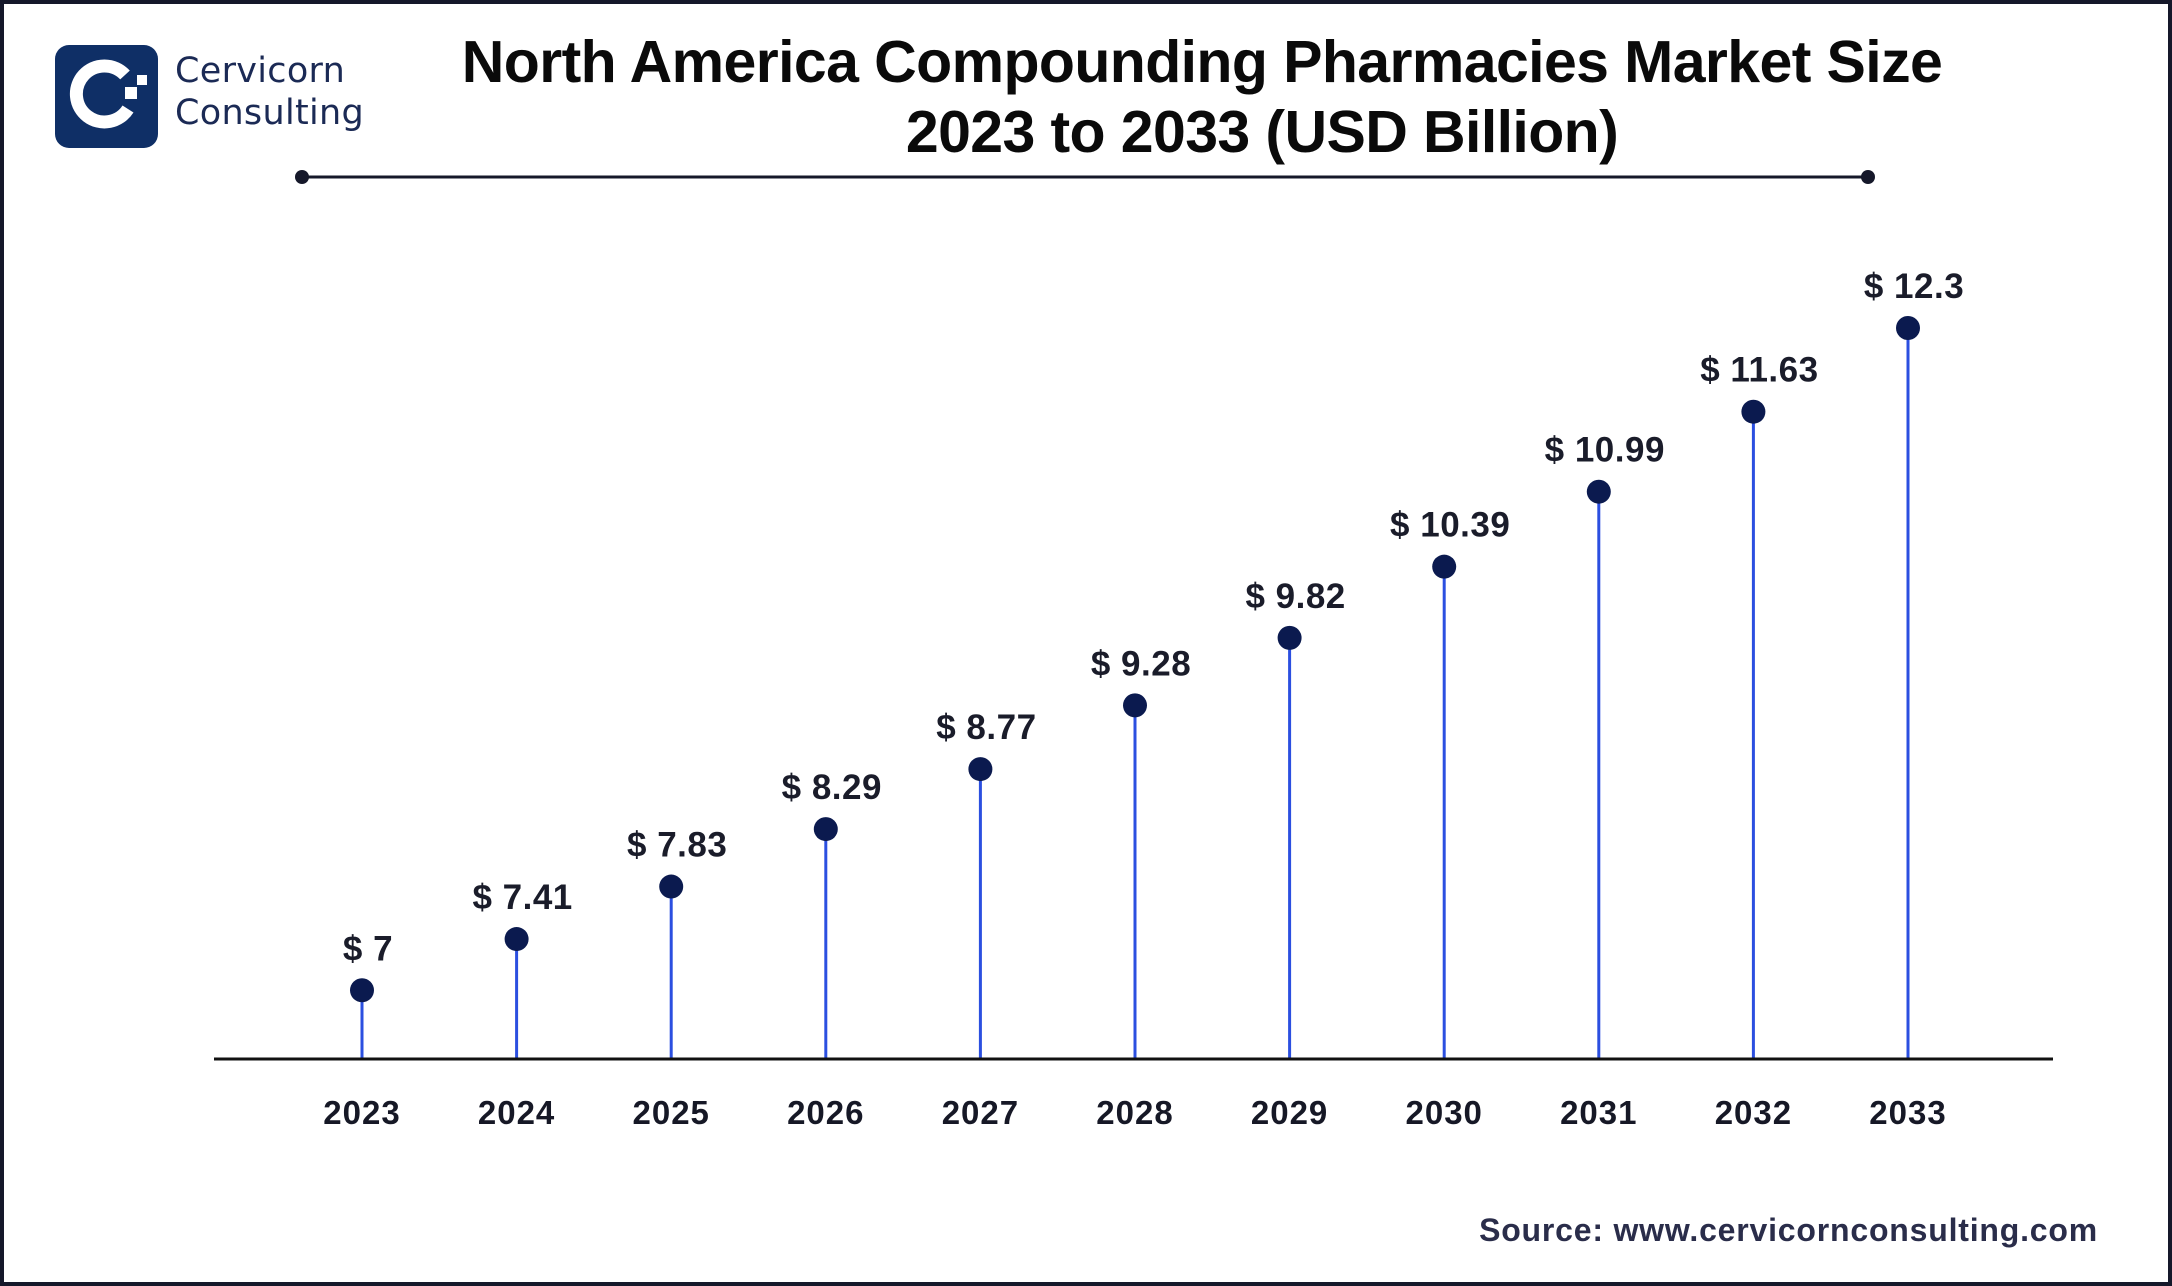 The height and width of the screenshot is (1286, 2172). Describe the element at coordinates (980, 769) in the screenshot. I see `data-point-2027` at that location.